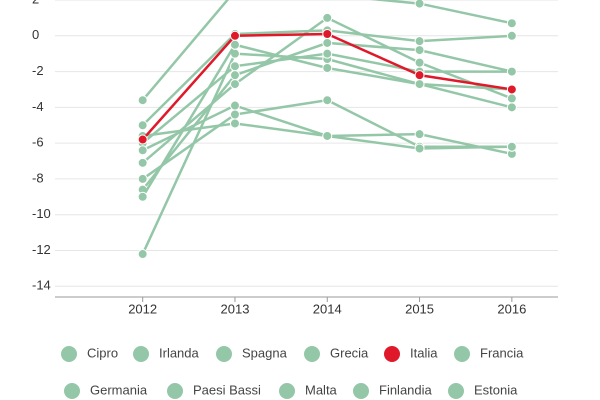 Image resolution: width=600 pixels, height=400 pixels. Describe the element at coordinates (235, 308) in the screenshot. I see `x-tick-label: 2013` at that location.